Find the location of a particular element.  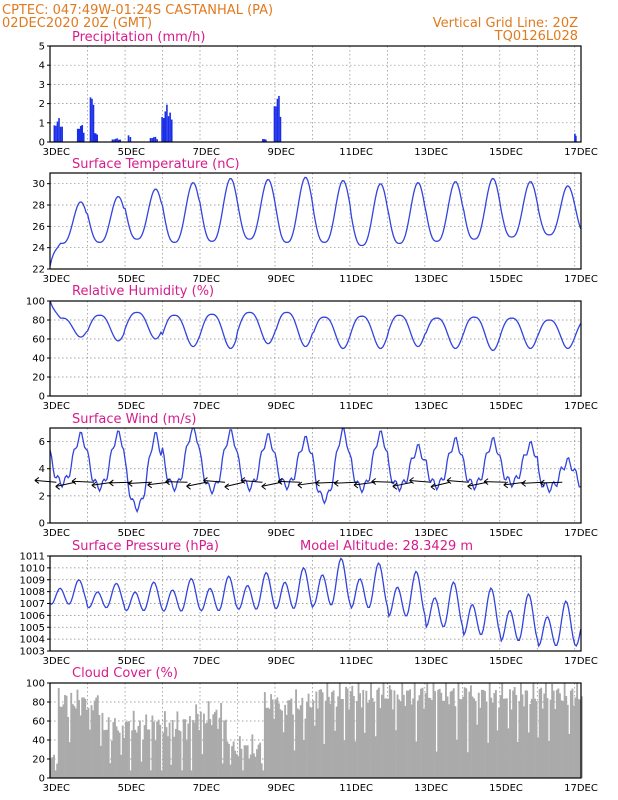

x-tick-label: 11DEC is located at coordinates (356, 661).